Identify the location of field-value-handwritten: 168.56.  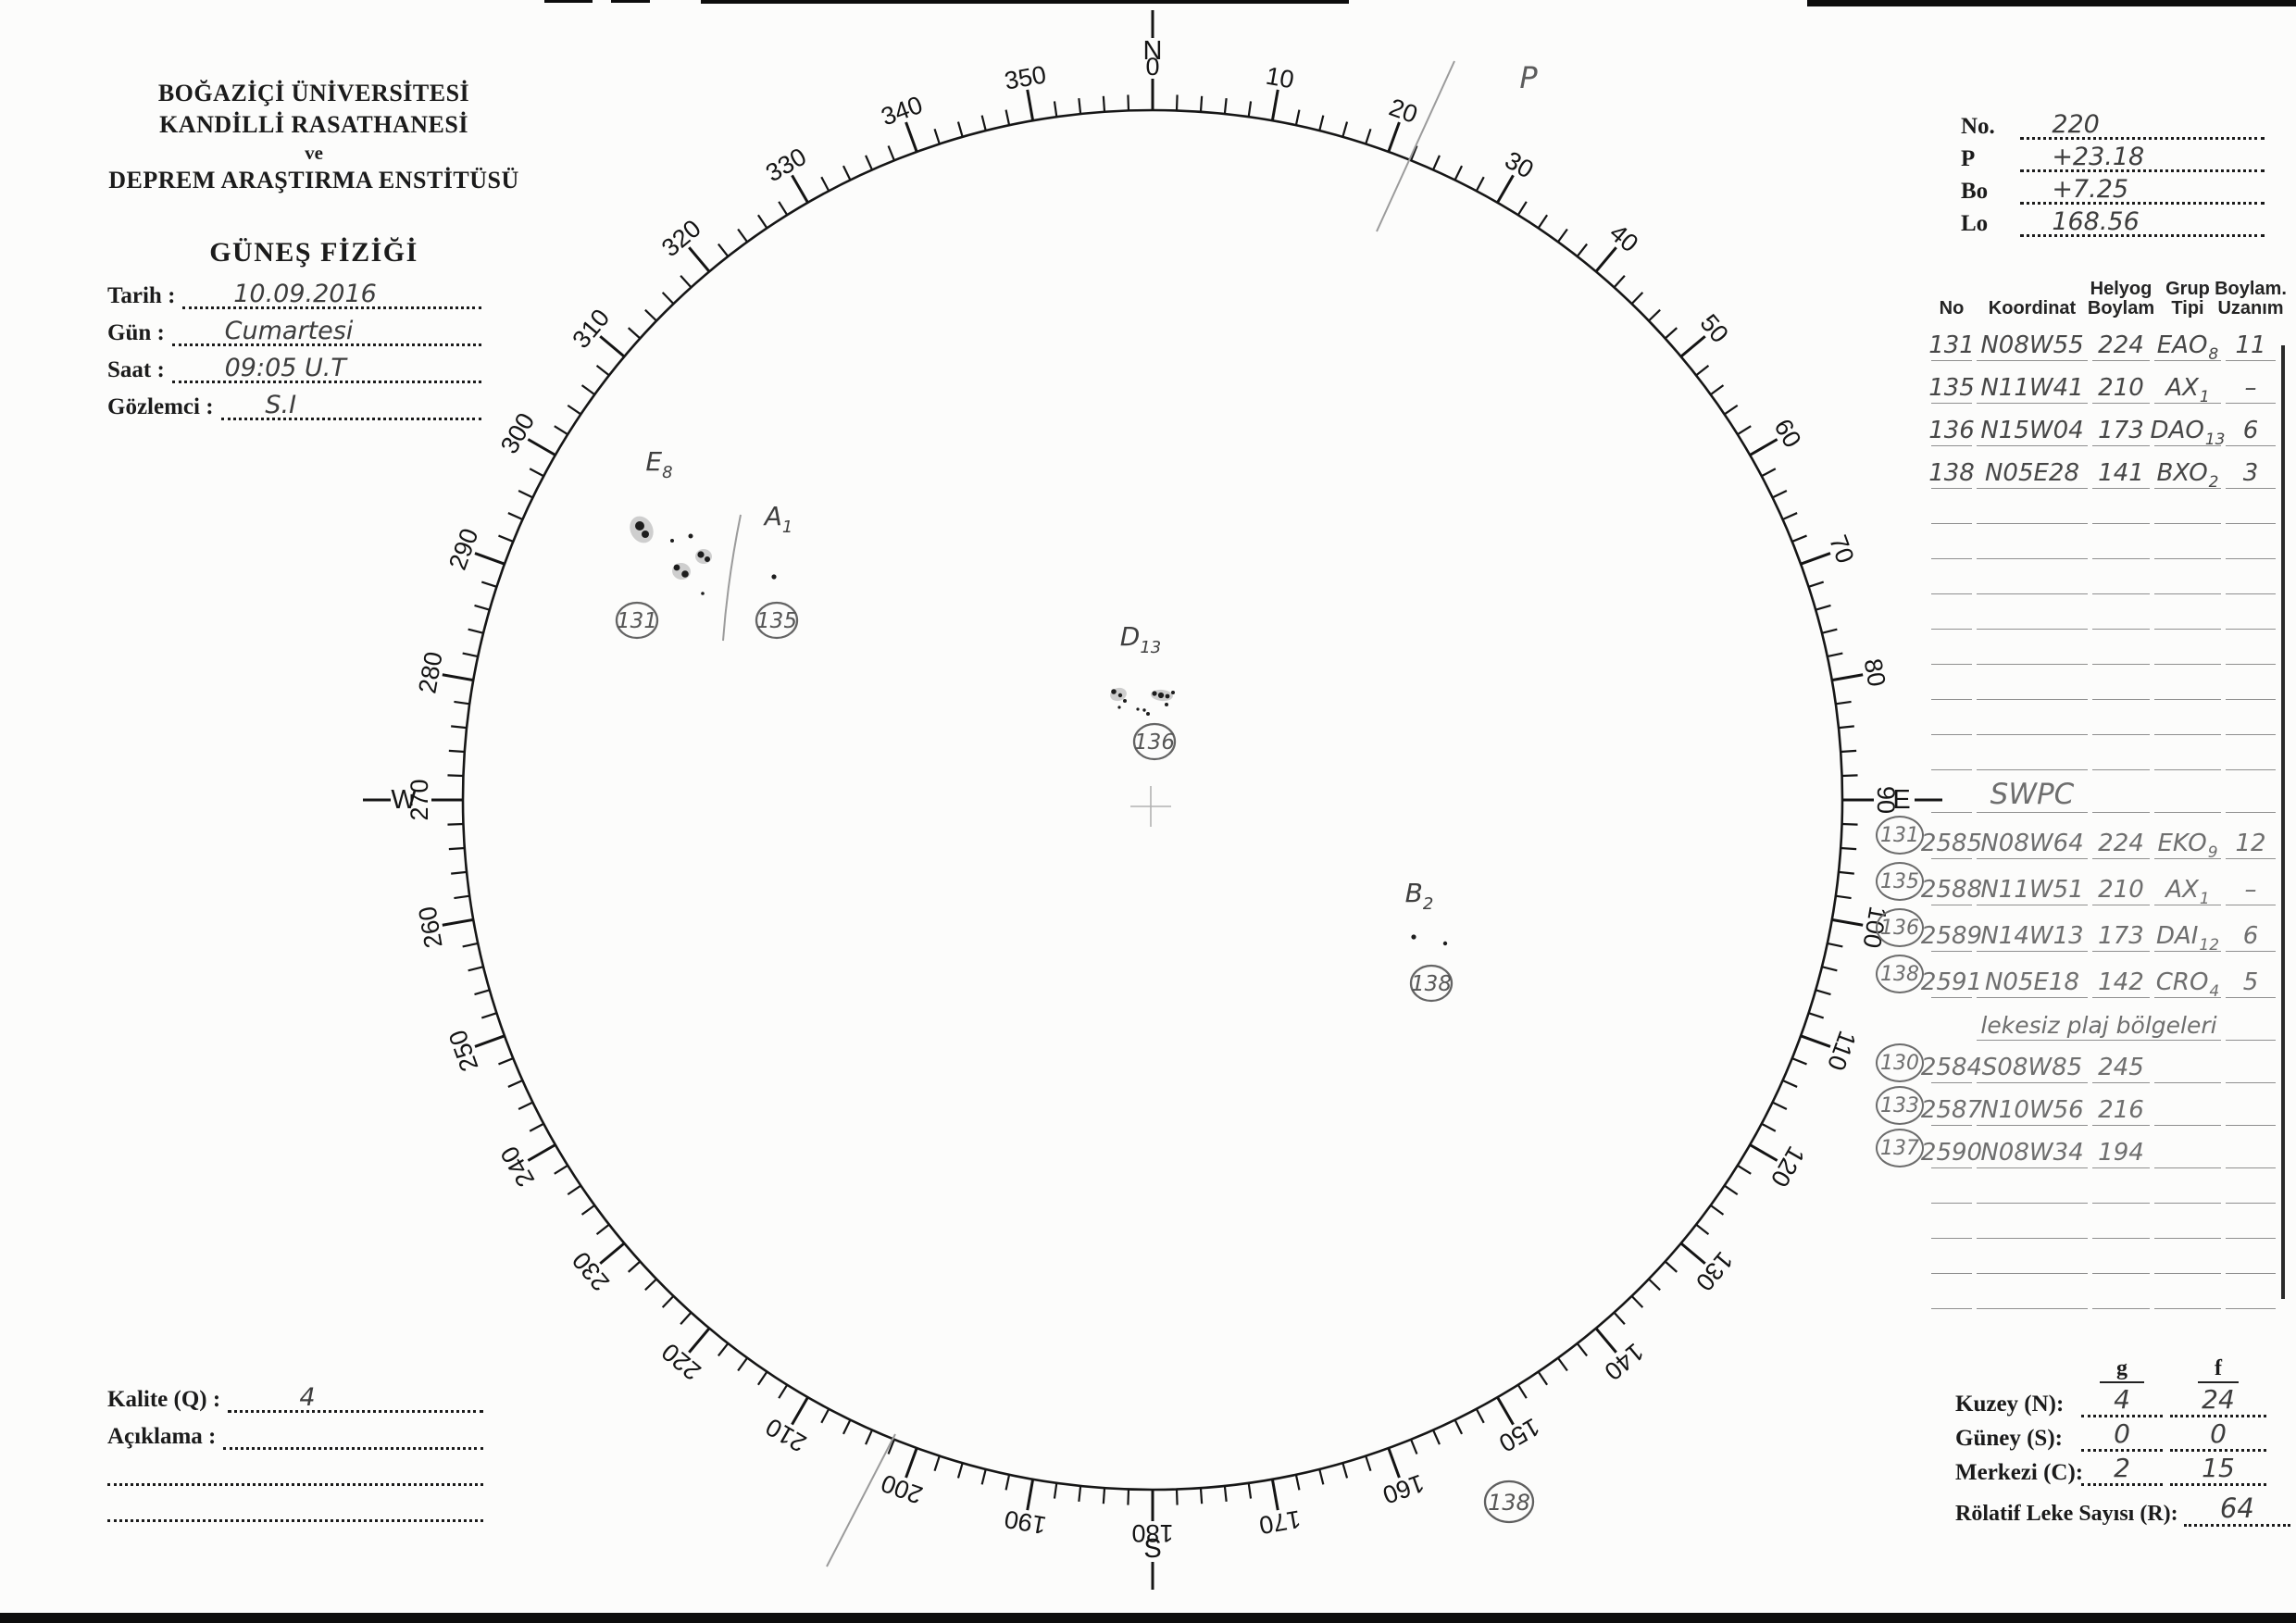
(2096, 222).